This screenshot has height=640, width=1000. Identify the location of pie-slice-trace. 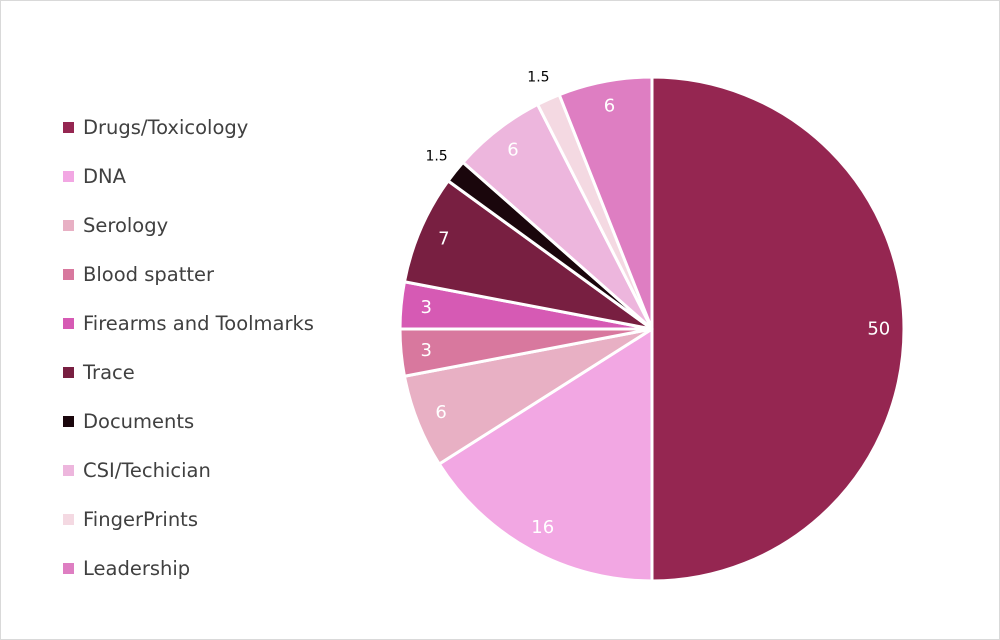
(528, 255).